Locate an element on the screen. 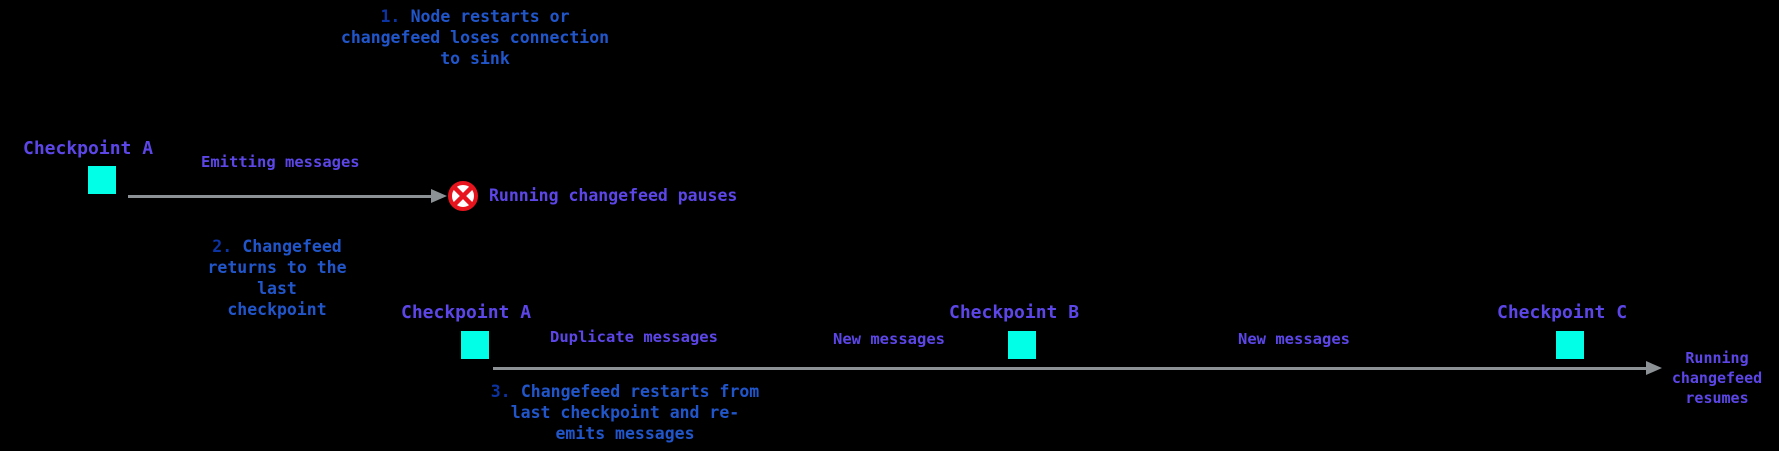  note-line: returns to the is located at coordinates (277, 267).